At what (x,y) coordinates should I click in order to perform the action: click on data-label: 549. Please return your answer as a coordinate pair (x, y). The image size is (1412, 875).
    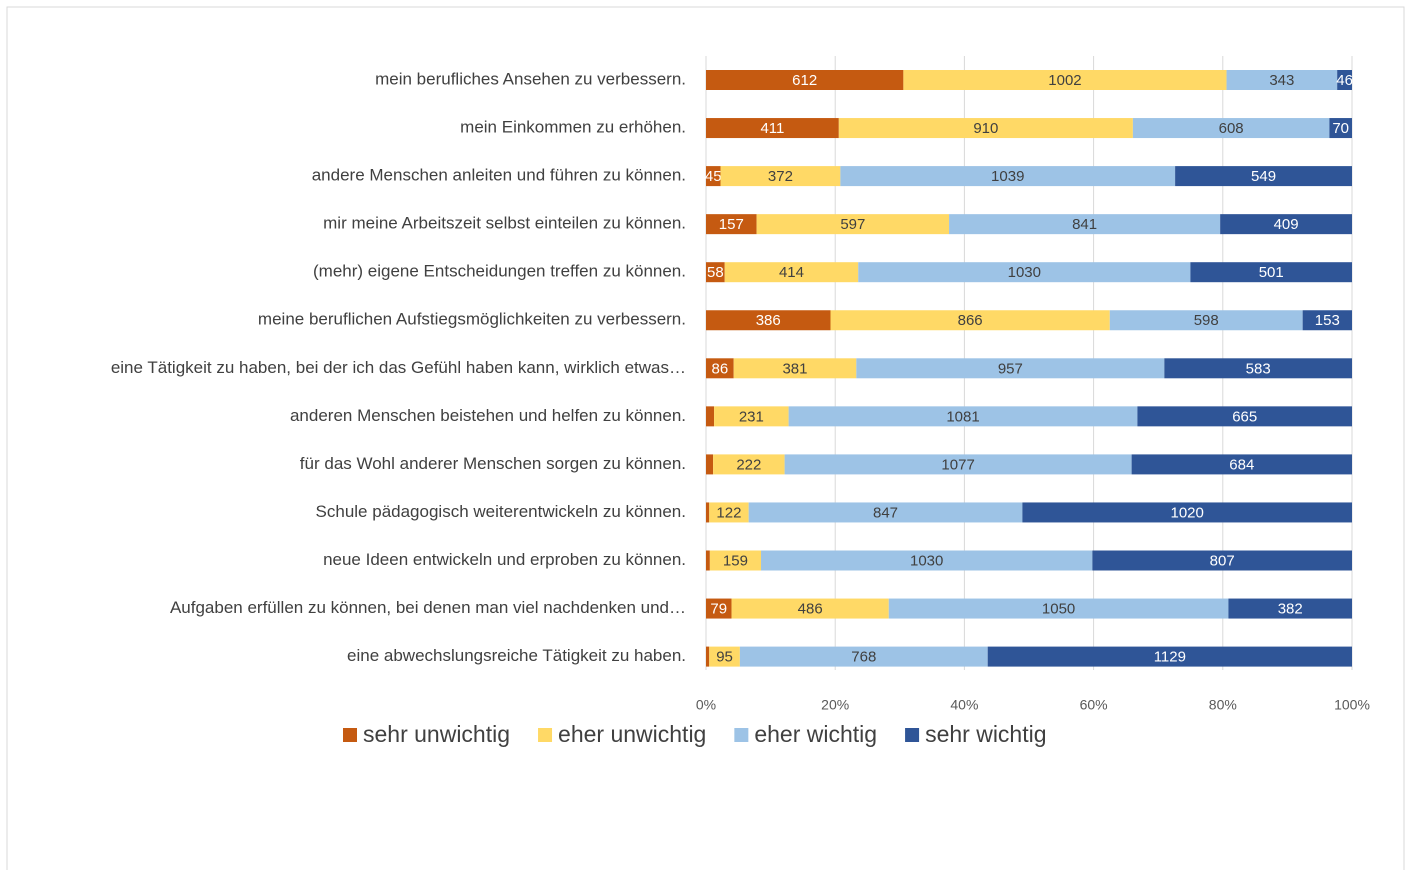
    Looking at the image, I should click on (1263, 176).